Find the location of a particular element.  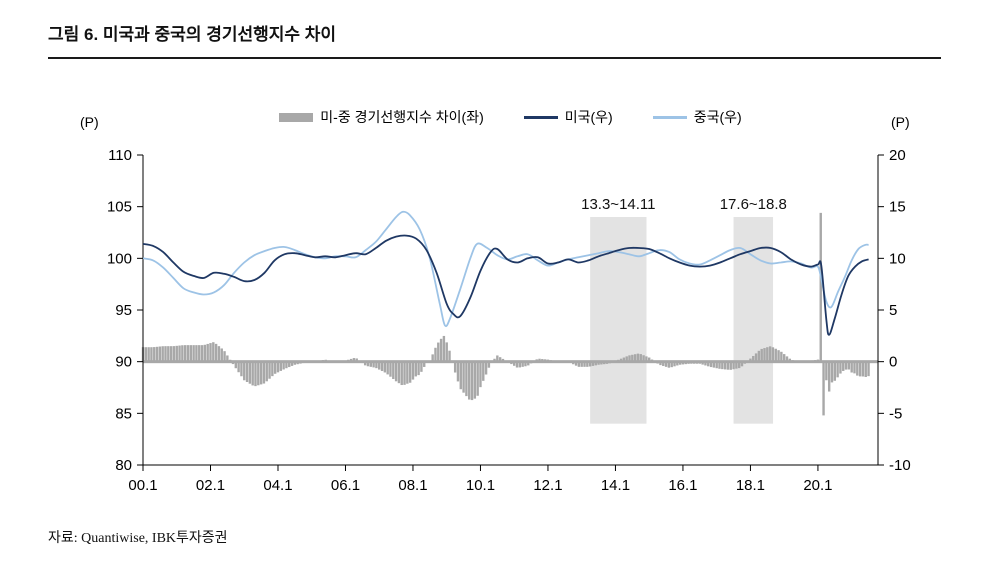

legend-label-us: 미국(우) is located at coordinates (588, 117).